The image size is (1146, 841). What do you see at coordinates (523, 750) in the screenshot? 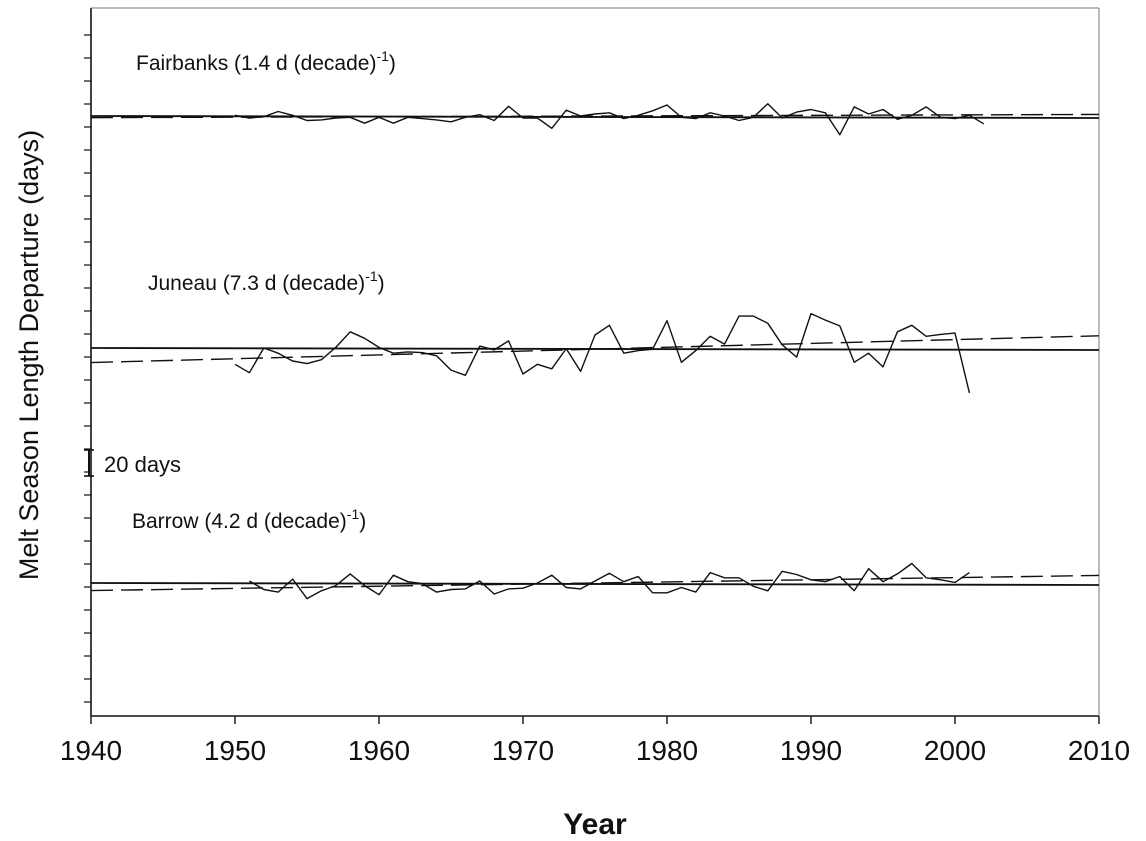
I see `x-tick-label: 1970` at bounding box center [523, 750].